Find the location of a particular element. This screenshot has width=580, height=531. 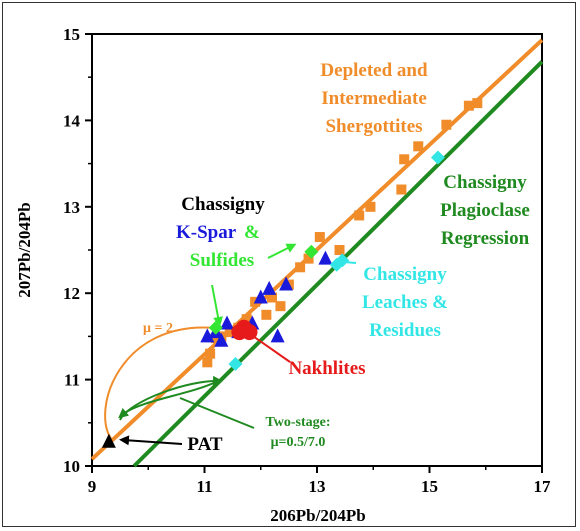

chassigny-label: Chassigny is located at coordinates (223, 204).